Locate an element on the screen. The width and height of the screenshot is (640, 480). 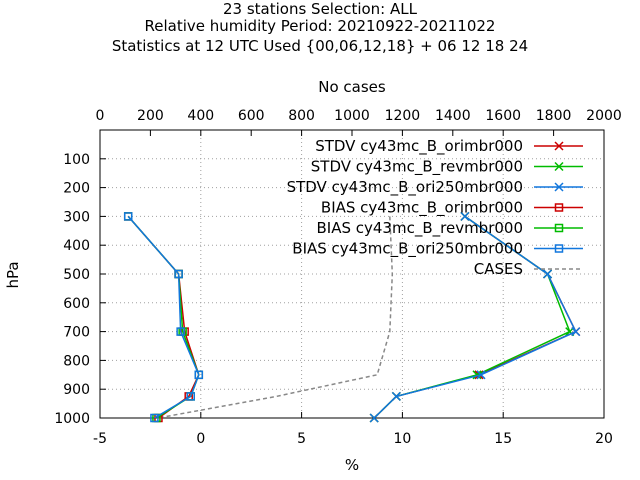
x2-tick-label: 1600 is located at coordinates (503, 116).